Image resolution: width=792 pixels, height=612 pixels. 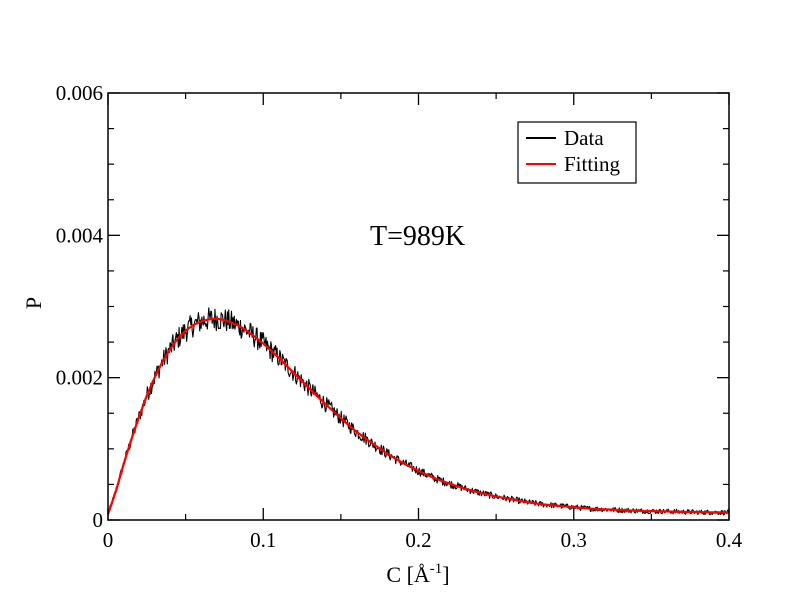 What do you see at coordinates (574, 540) in the screenshot?
I see `x-tick-label: 0.3` at bounding box center [574, 540].